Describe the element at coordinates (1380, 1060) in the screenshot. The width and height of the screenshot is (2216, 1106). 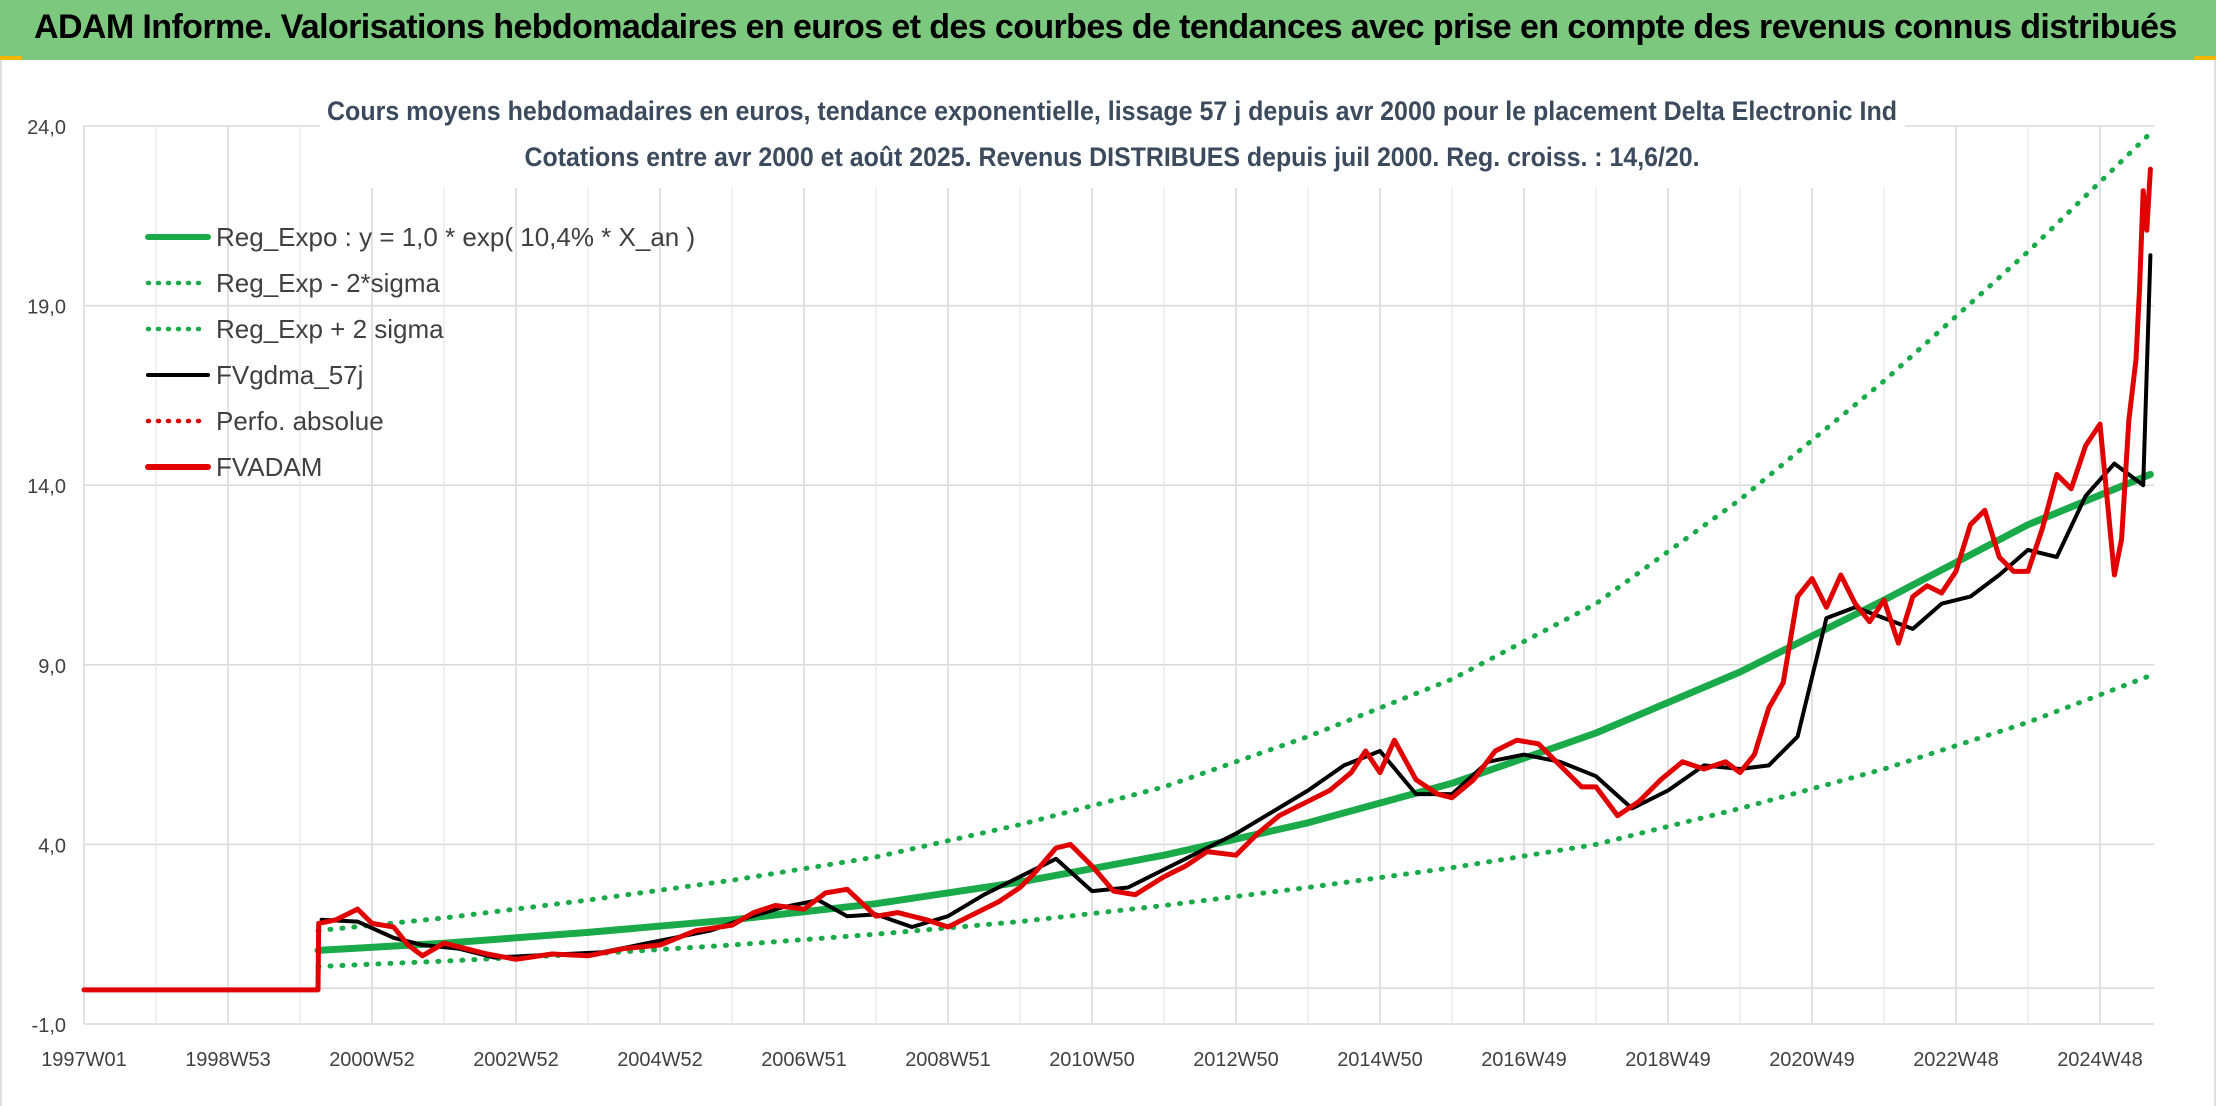
I see `x-tick-label: 2014W50` at that location.